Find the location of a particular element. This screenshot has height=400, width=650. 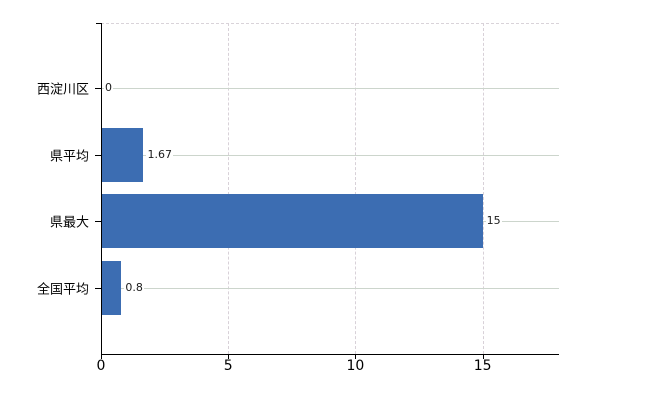

category-label: 全国平均 is located at coordinates (62, 290).